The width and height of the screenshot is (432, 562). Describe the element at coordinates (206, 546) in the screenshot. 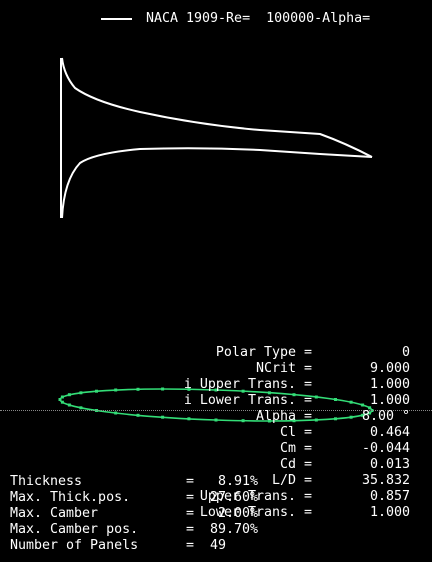

I see `foil-param-value: = 49` at that location.